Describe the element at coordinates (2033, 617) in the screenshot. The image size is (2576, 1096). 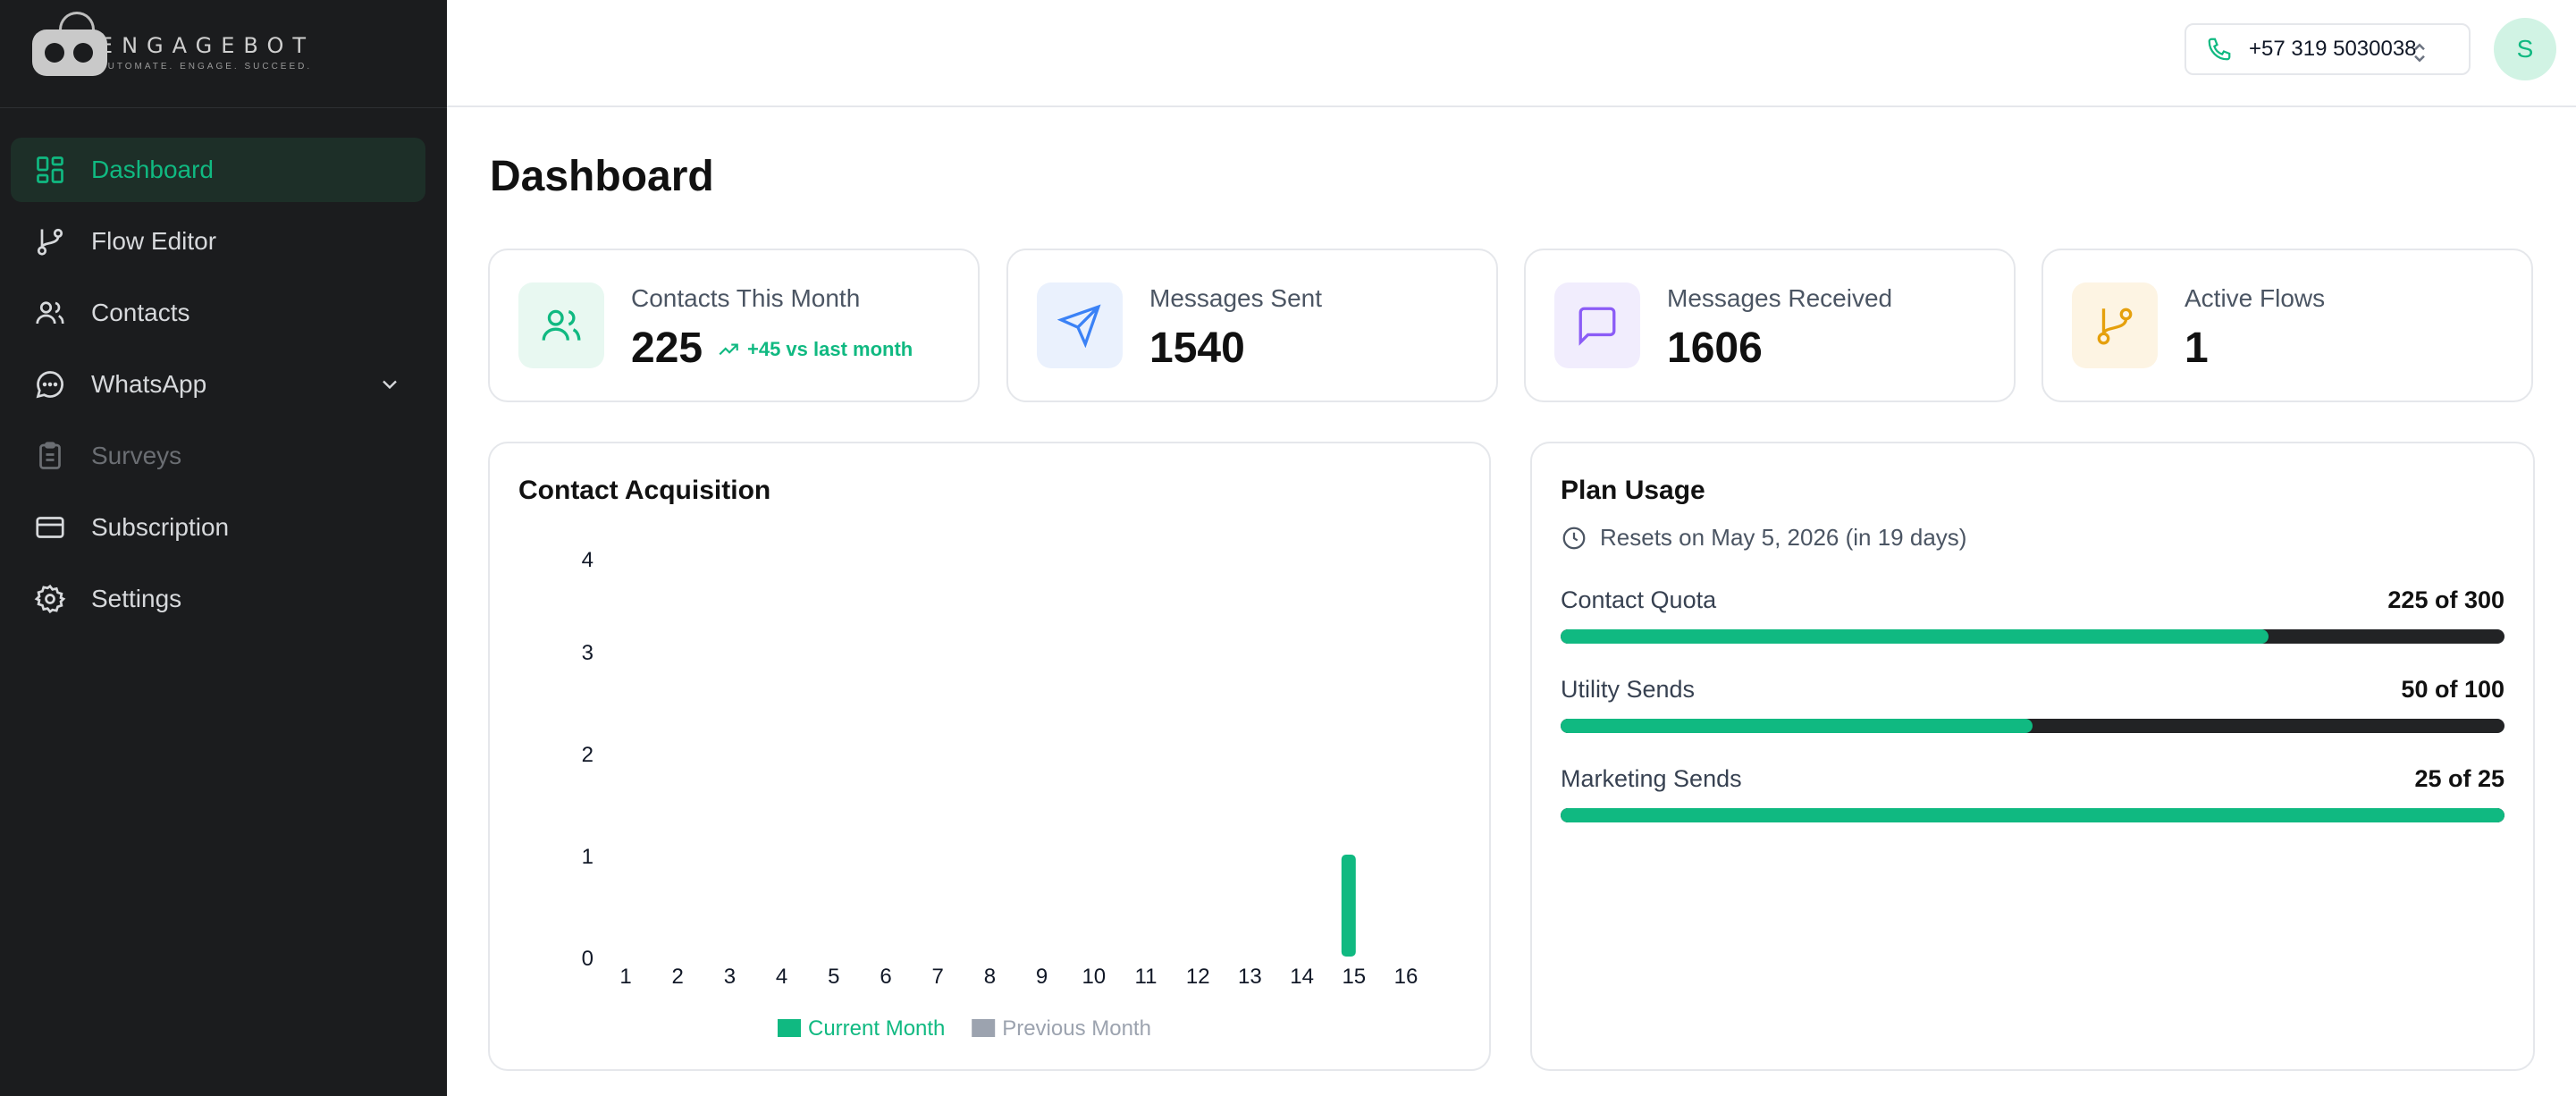
I see `usage-row-contact-quota: Contact Quota 225 of 300` at that location.